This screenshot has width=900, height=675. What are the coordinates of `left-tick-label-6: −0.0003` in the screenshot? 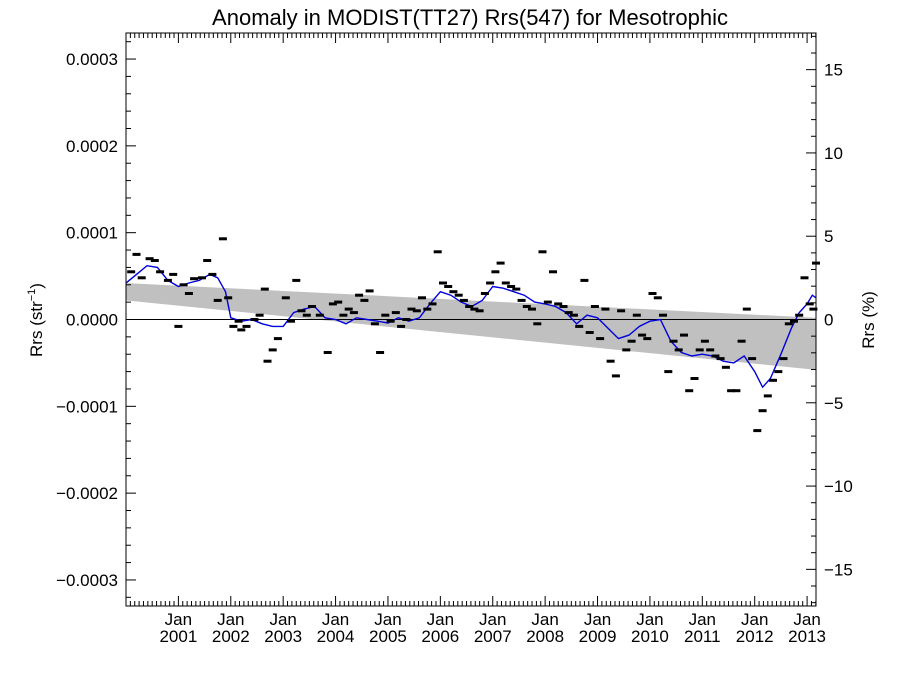 It's located at (87, 580).